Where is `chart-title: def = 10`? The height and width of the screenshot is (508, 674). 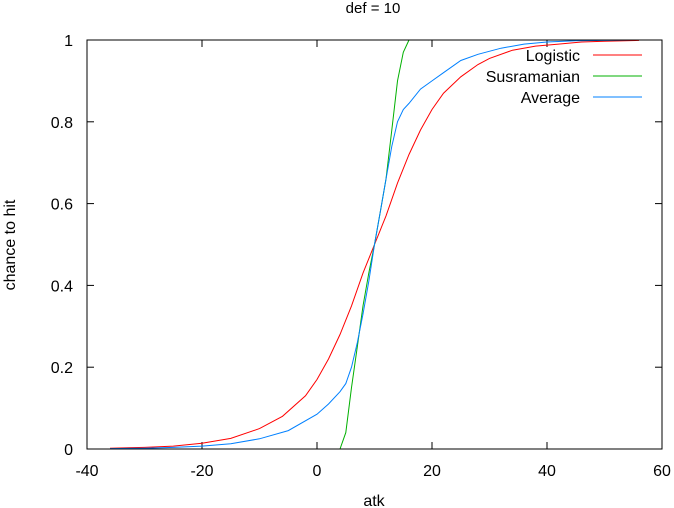 chart-title: def = 10 is located at coordinates (373, 8).